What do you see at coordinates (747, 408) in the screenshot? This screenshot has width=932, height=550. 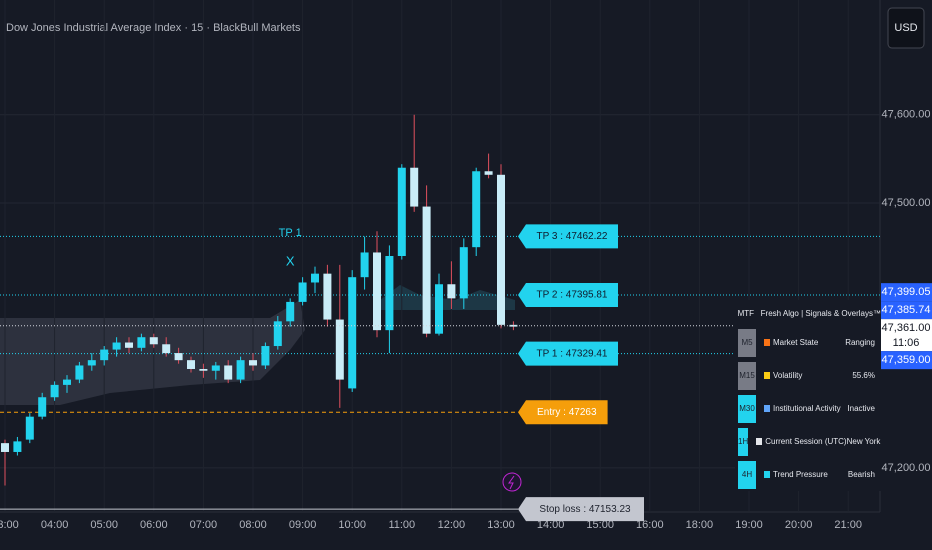 I see `timeframe-cell: M30` at bounding box center [747, 408].